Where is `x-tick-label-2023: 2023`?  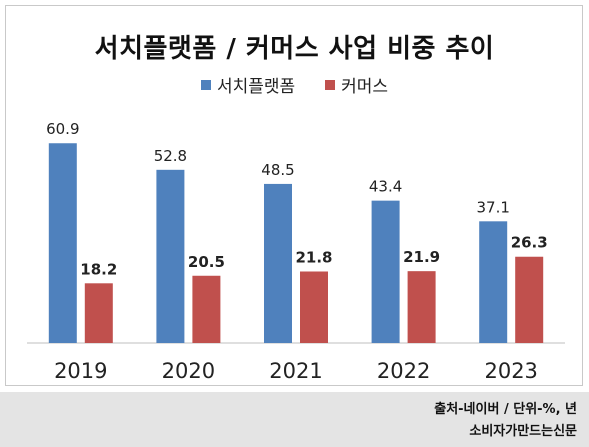 x-tick-label-2023: 2023 is located at coordinates (510, 371).